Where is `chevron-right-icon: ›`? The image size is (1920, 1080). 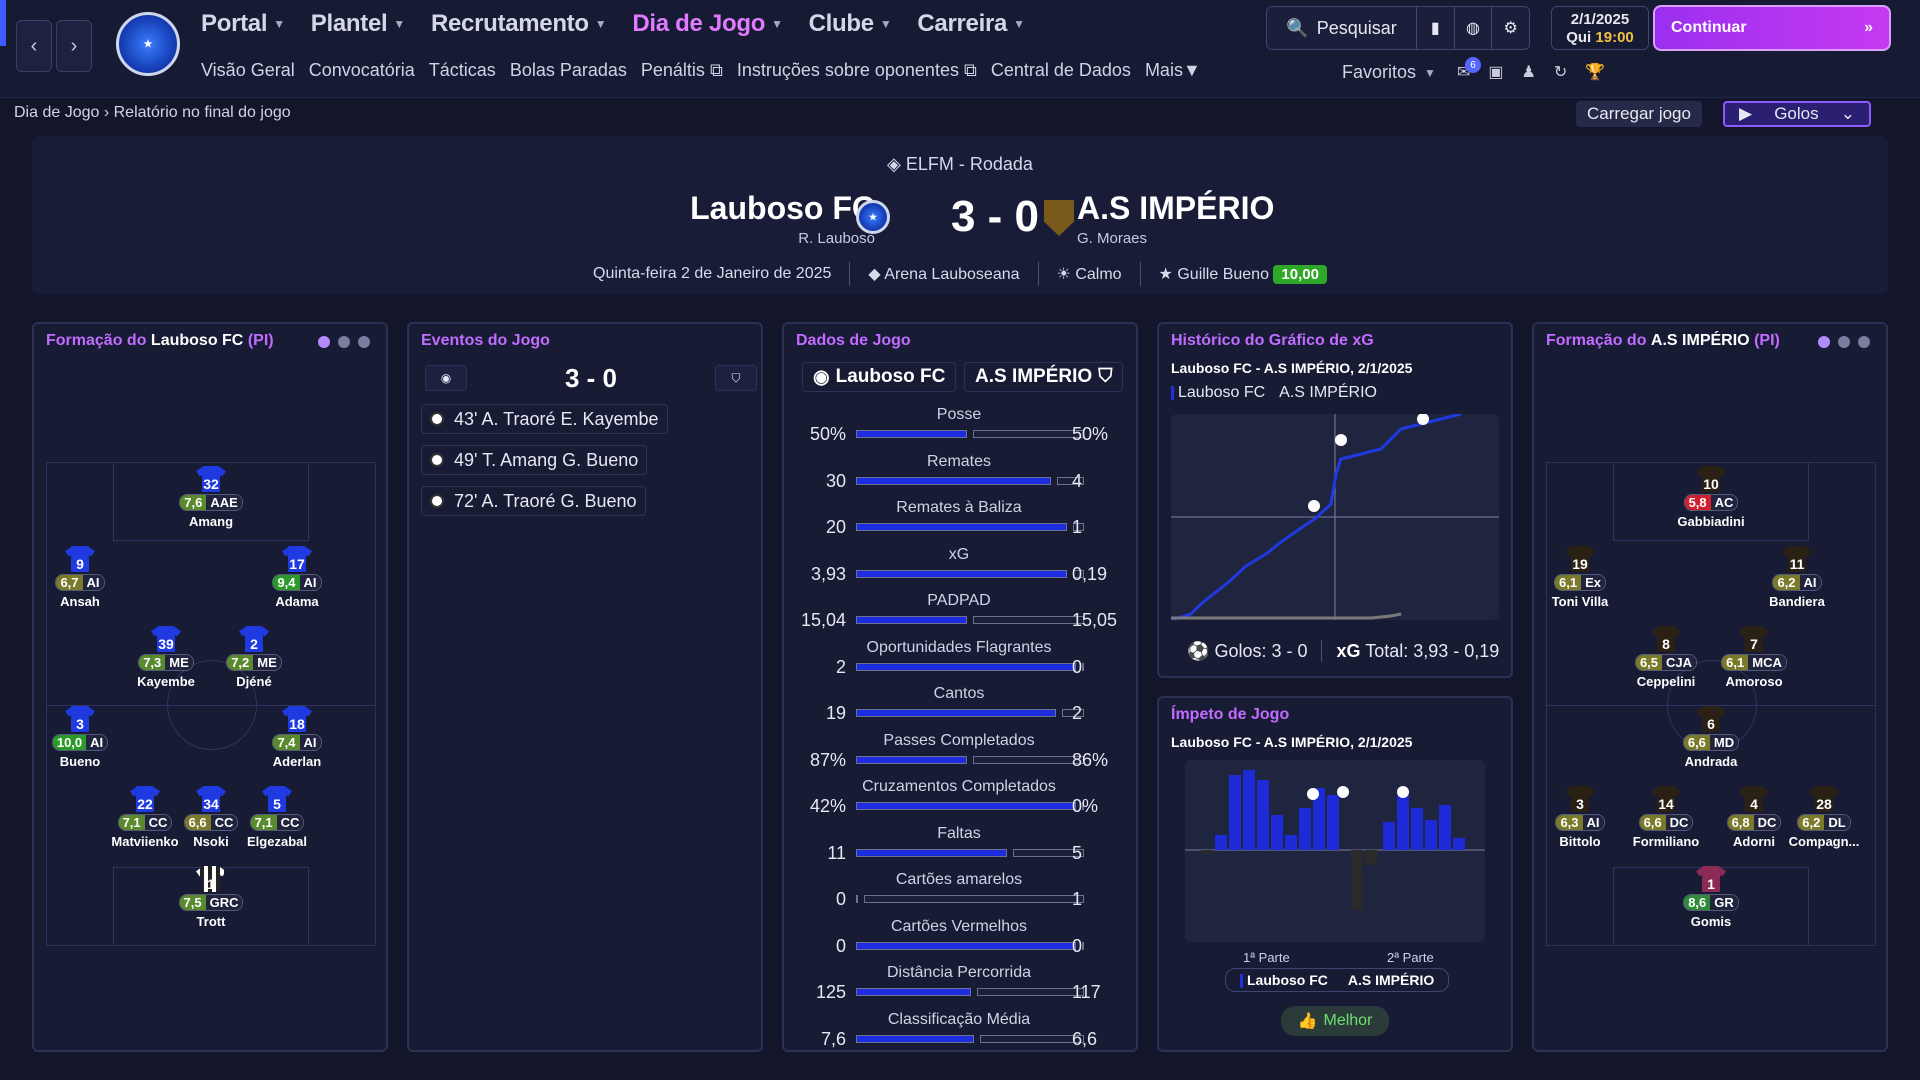
chevron-right-icon: › is located at coordinates (108, 112).